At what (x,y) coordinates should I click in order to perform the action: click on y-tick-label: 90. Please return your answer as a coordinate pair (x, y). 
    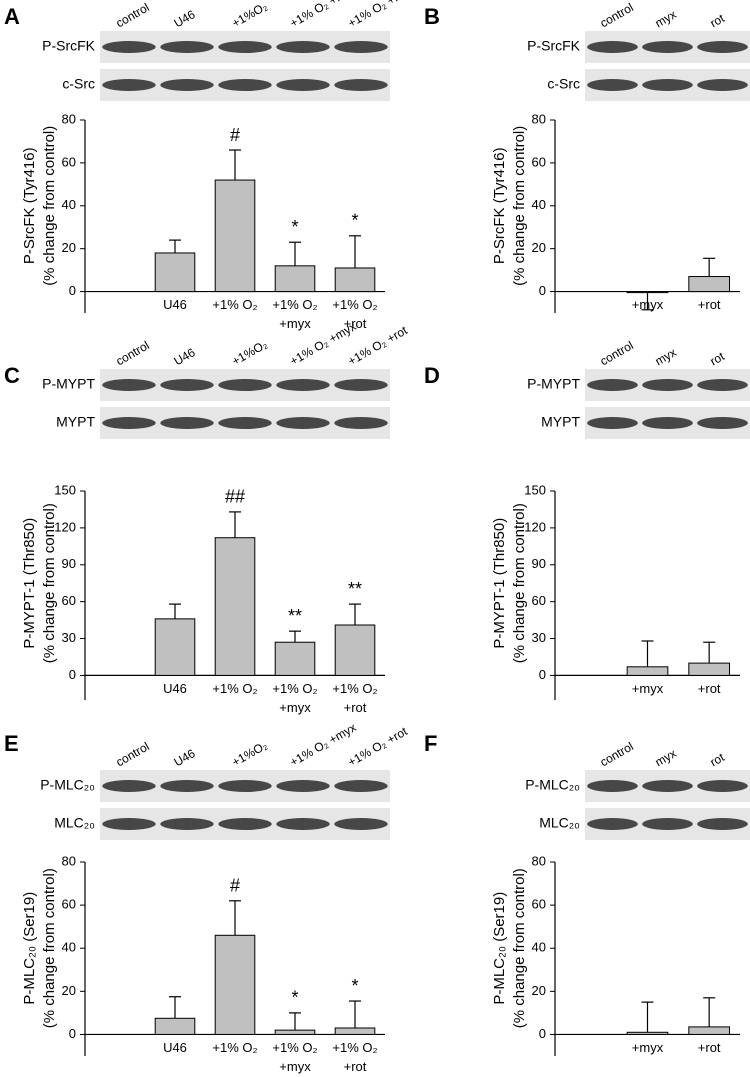
    Looking at the image, I should click on (539, 563).